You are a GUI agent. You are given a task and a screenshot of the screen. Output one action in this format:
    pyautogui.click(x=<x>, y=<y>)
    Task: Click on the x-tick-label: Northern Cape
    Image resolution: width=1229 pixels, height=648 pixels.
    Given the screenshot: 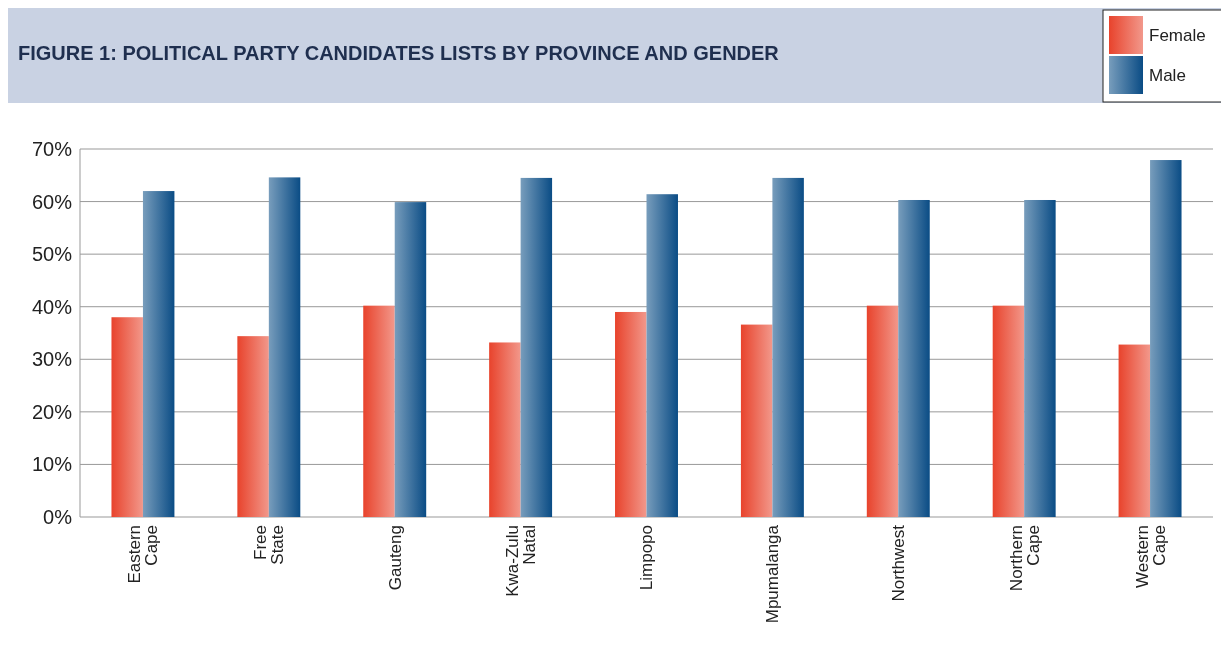 What is the action you would take?
    pyautogui.click(x=1024, y=558)
    